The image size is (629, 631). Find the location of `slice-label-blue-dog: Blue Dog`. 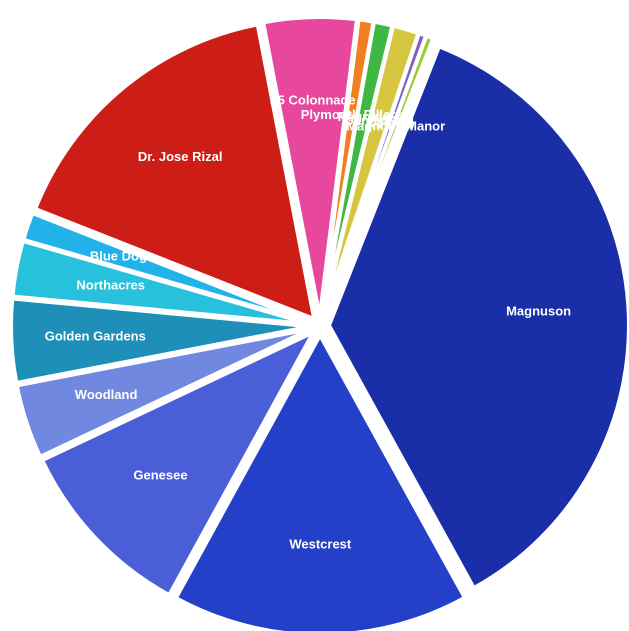

slice-label-blue-dog: Blue Dog is located at coordinates (118, 256).